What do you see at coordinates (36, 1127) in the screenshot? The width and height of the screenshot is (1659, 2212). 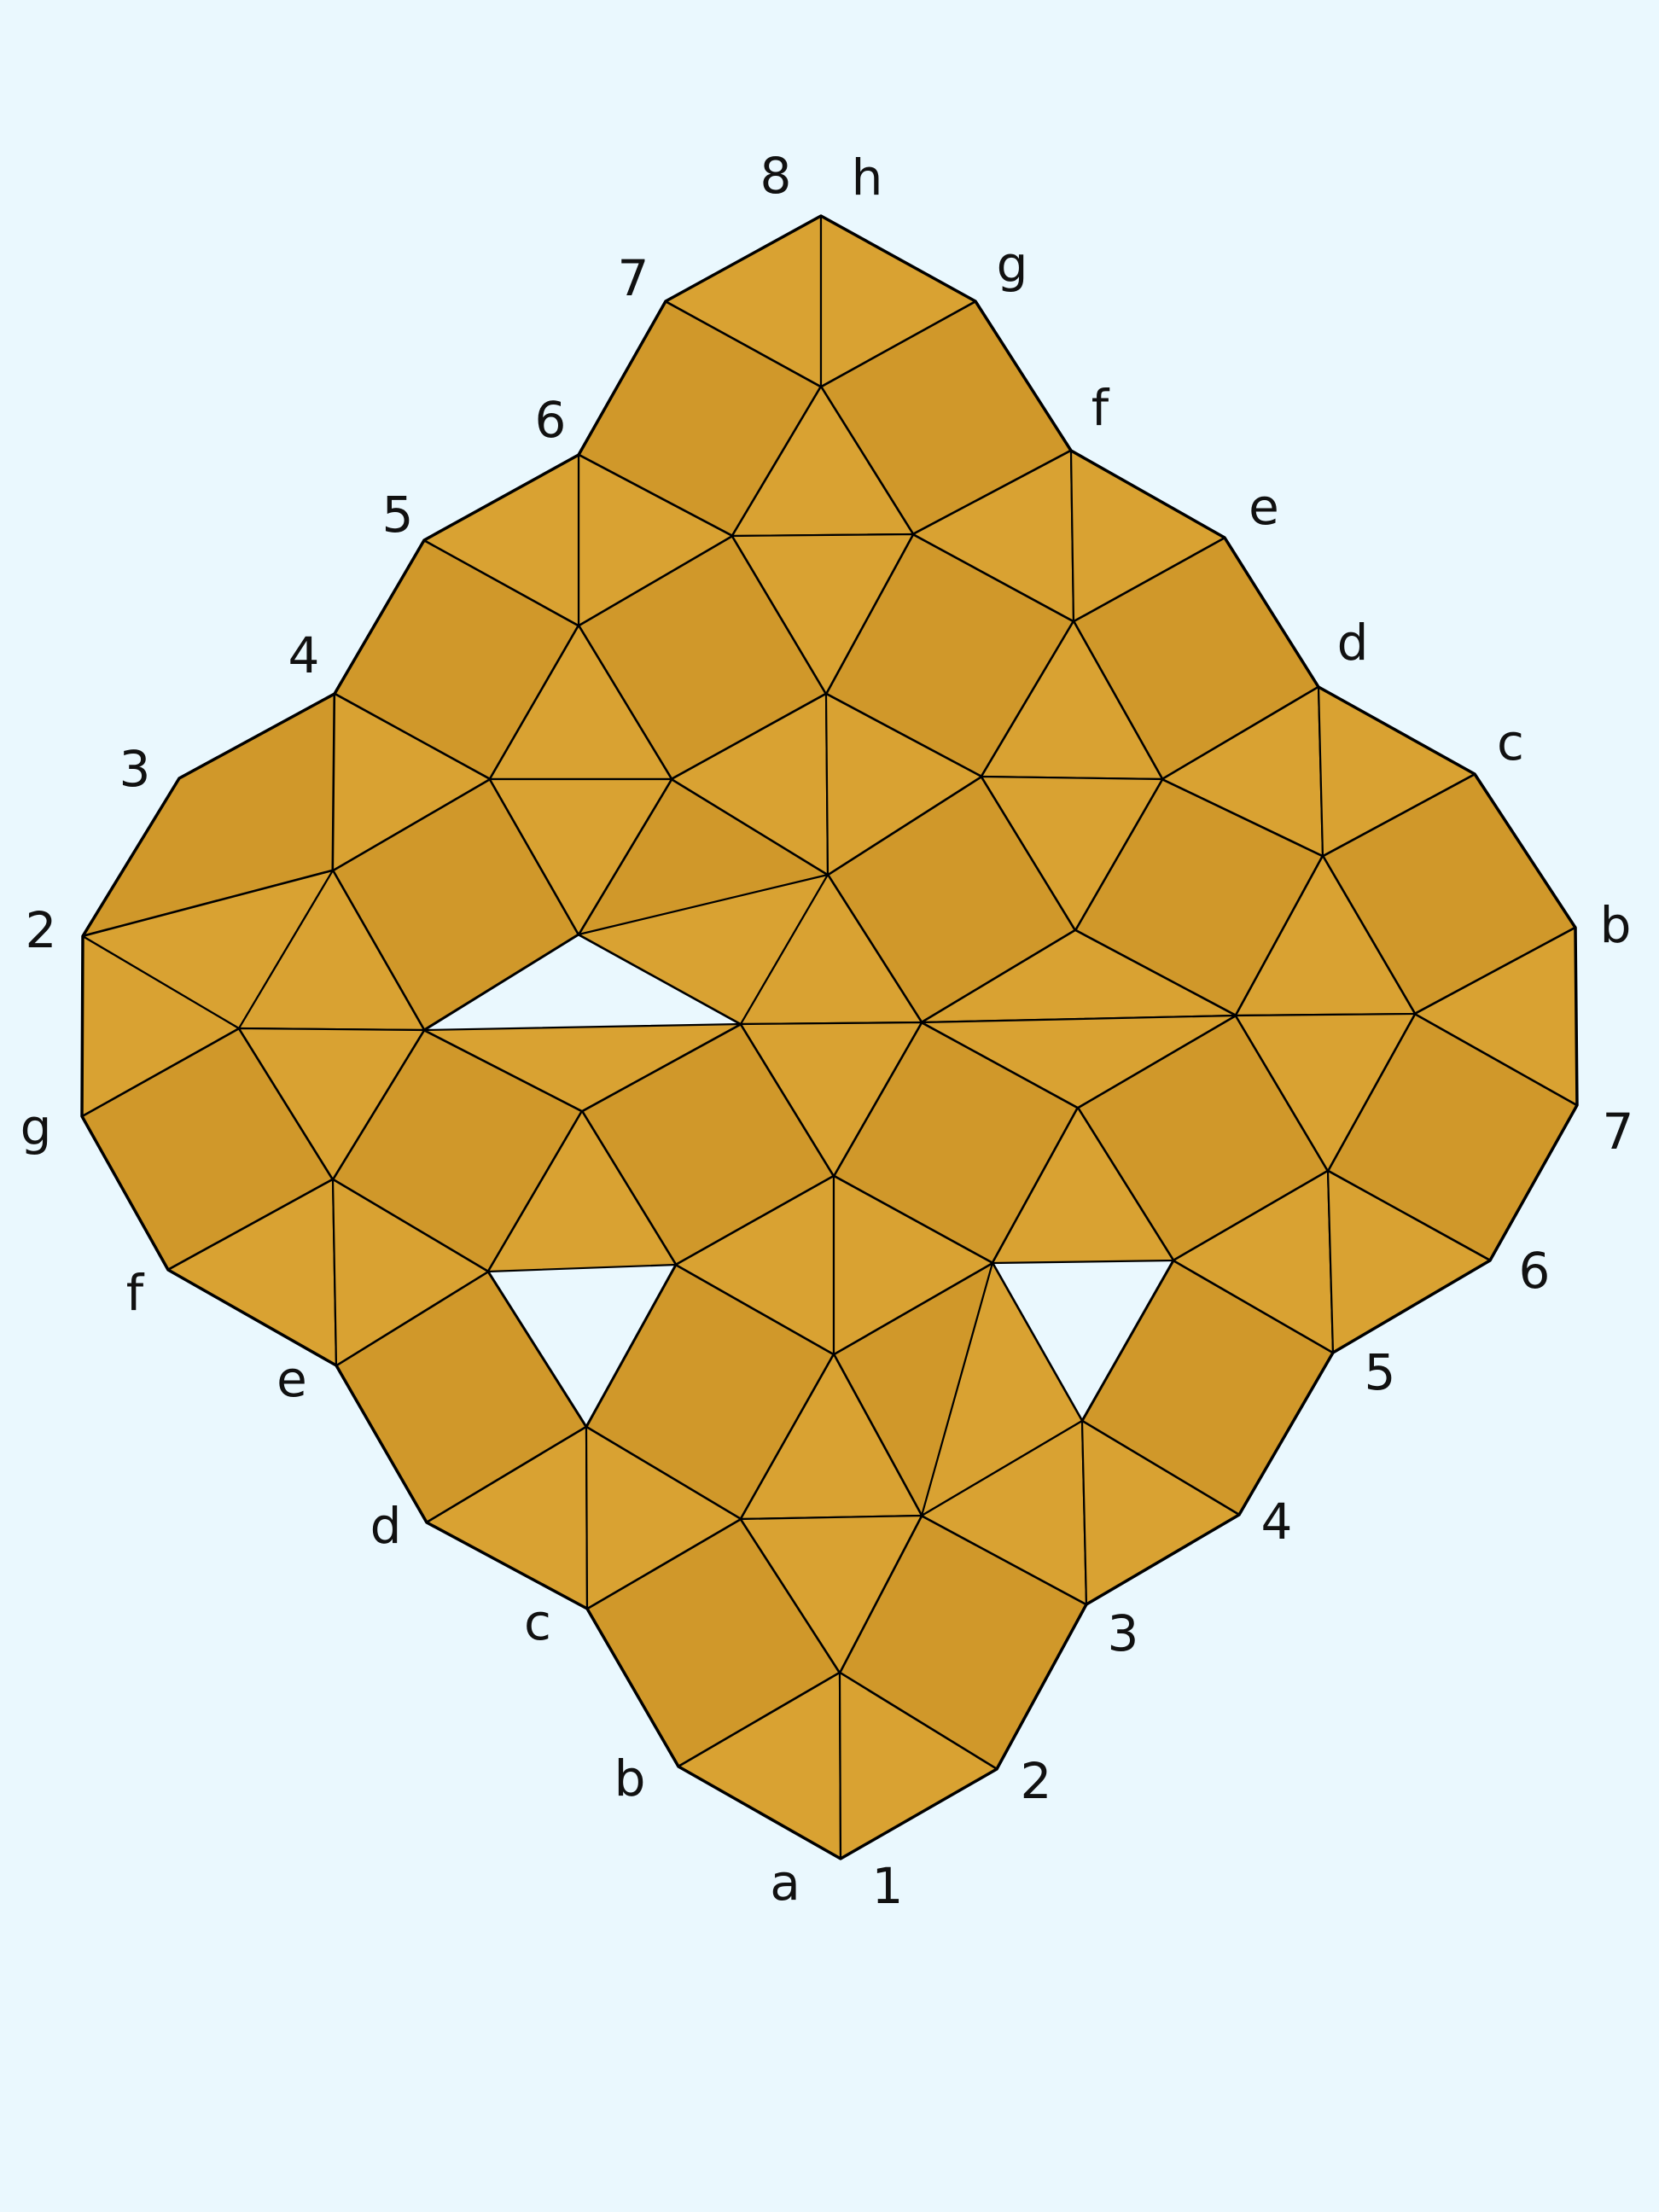 I see `label-file-g-lower: g` at bounding box center [36, 1127].